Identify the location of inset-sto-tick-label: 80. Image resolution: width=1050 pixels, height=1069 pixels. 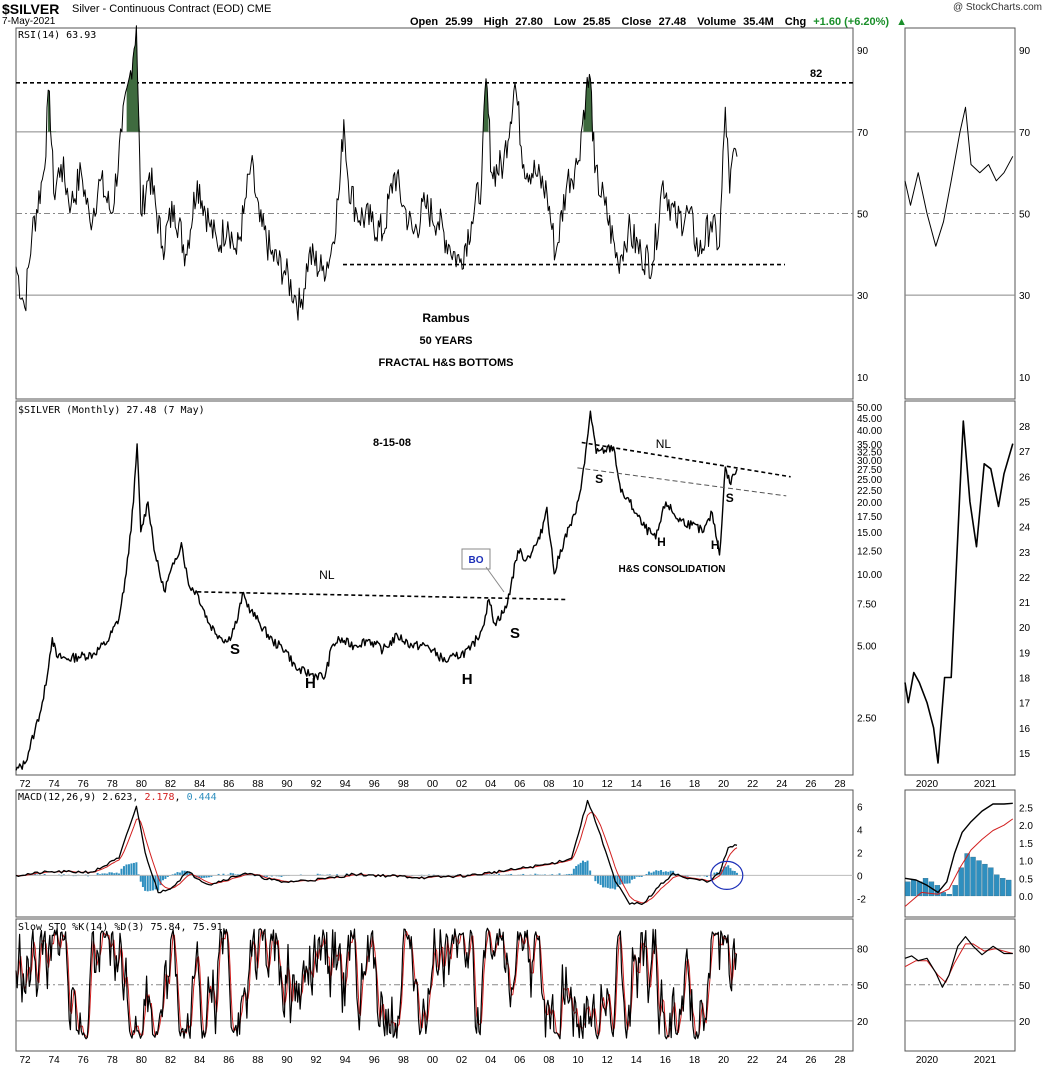
(1025, 950).